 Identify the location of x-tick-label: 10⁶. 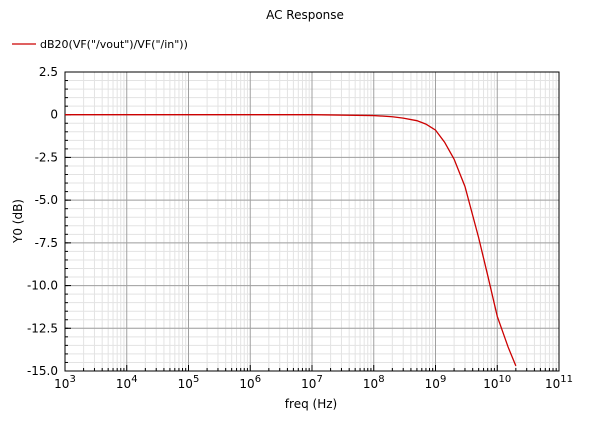
(250, 382).